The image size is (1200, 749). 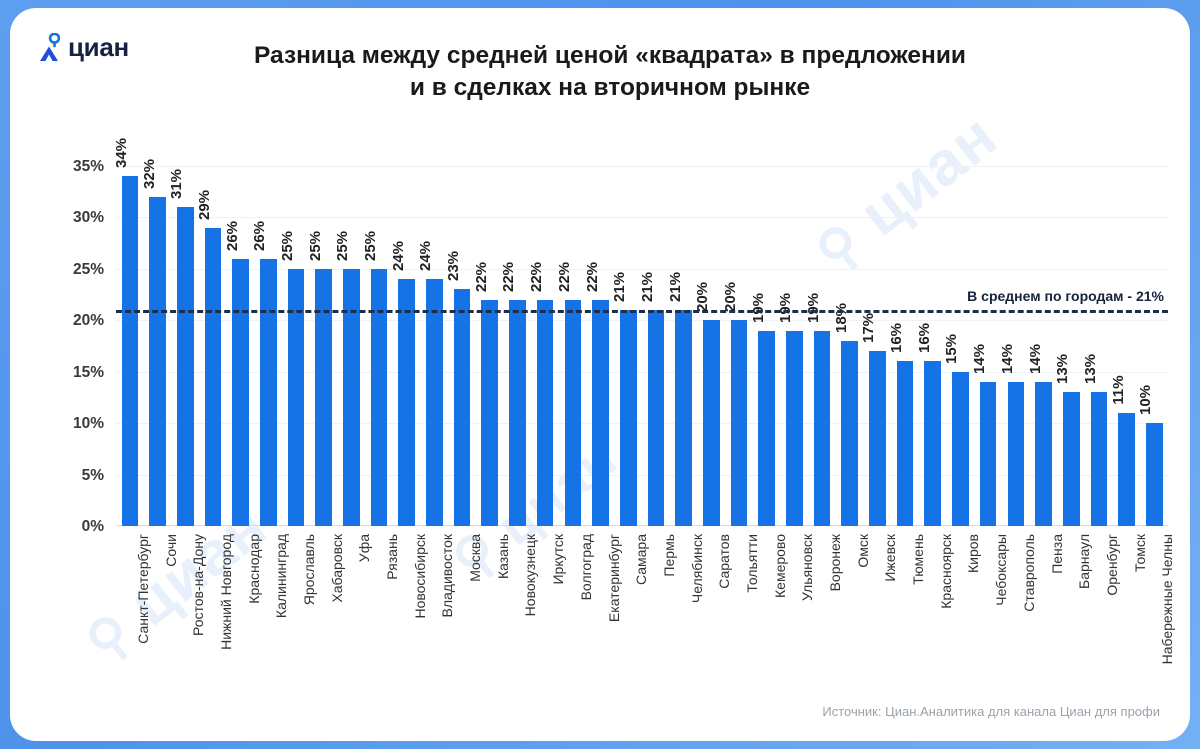 I want to click on x-axis-label-slot: Калининград, so click(x=271, y=605).